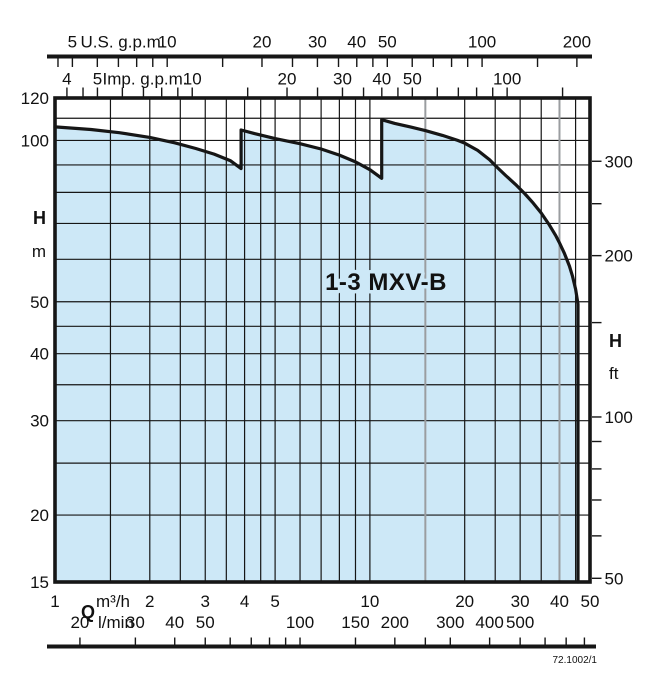 This screenshot has width=657, height=676. Describe the element at coordinates (387, 42) in the screenshot. I see `us-gpm-tick-label: 50` at that location.